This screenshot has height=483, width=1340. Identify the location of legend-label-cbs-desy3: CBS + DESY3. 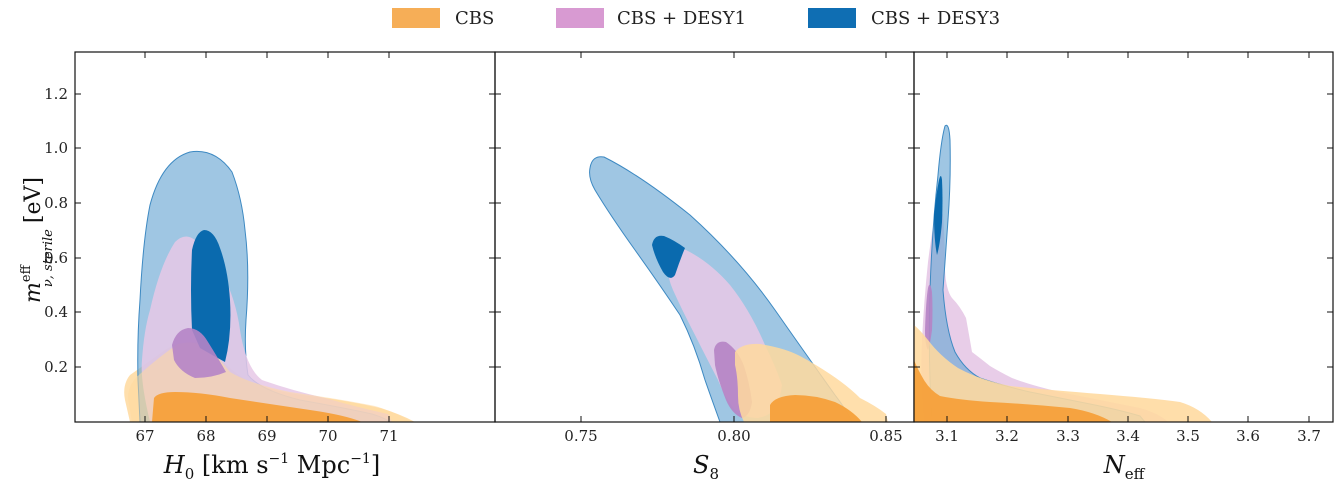
(935, 18).